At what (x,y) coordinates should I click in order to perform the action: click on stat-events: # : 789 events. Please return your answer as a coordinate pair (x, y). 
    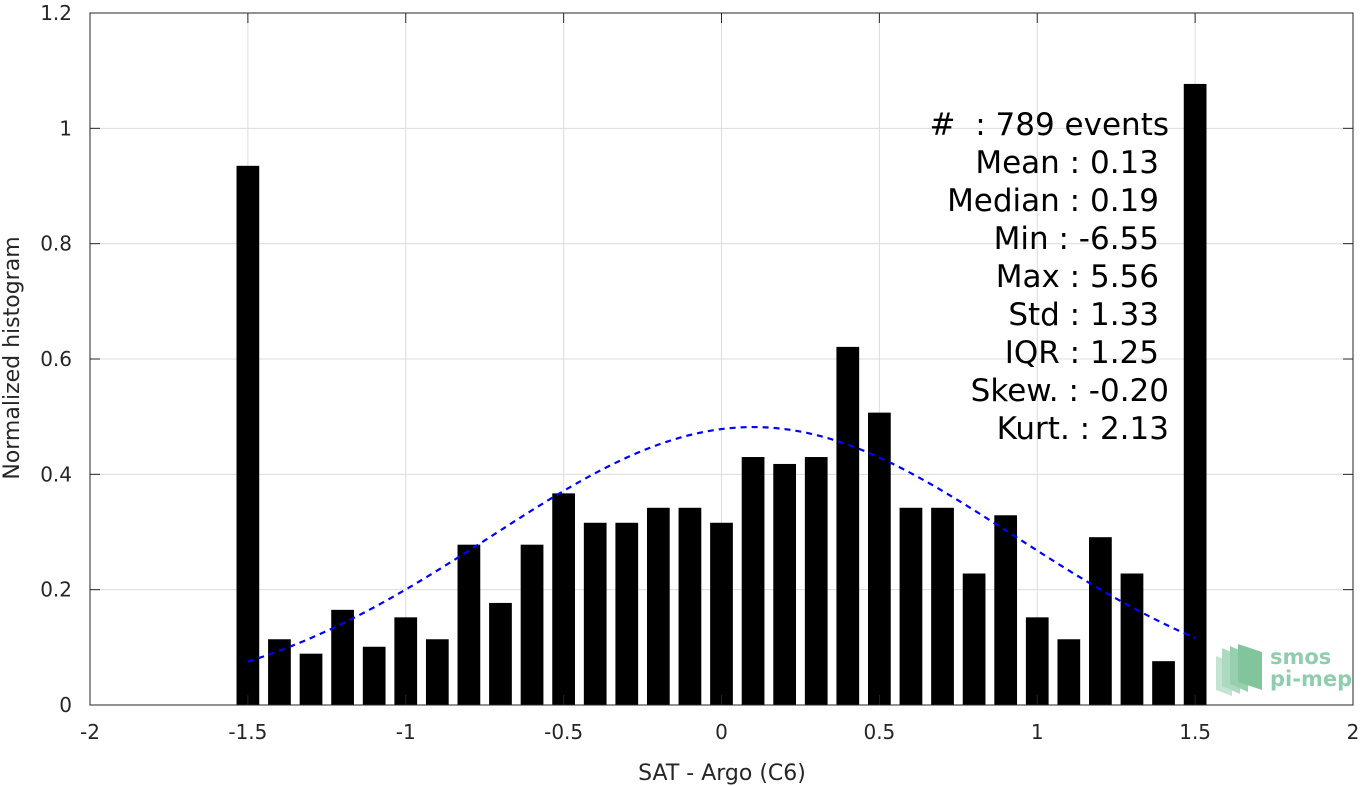
    Looking at the image, I should click on (1049, 125).